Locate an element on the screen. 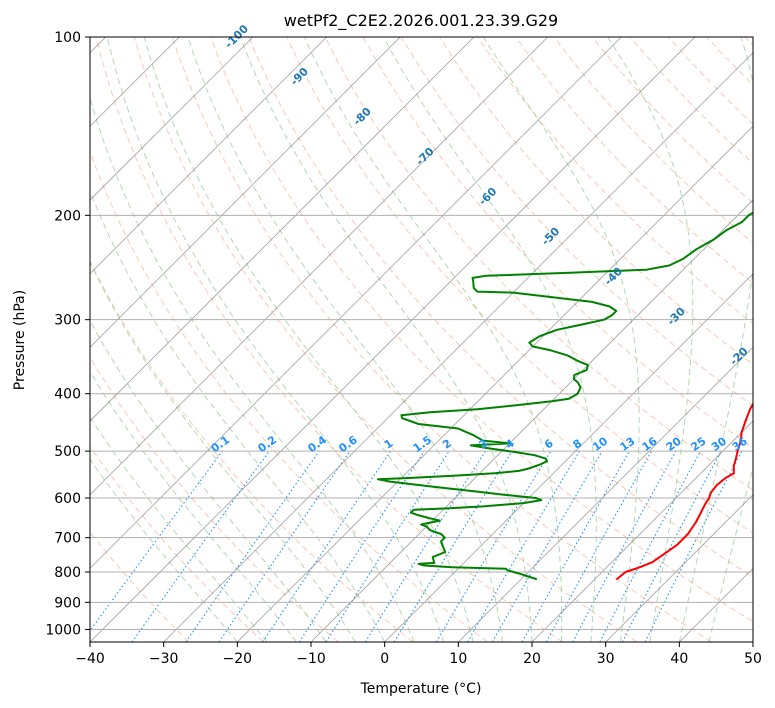  x-tick-label: 30 is located at coordinates (606, 659).